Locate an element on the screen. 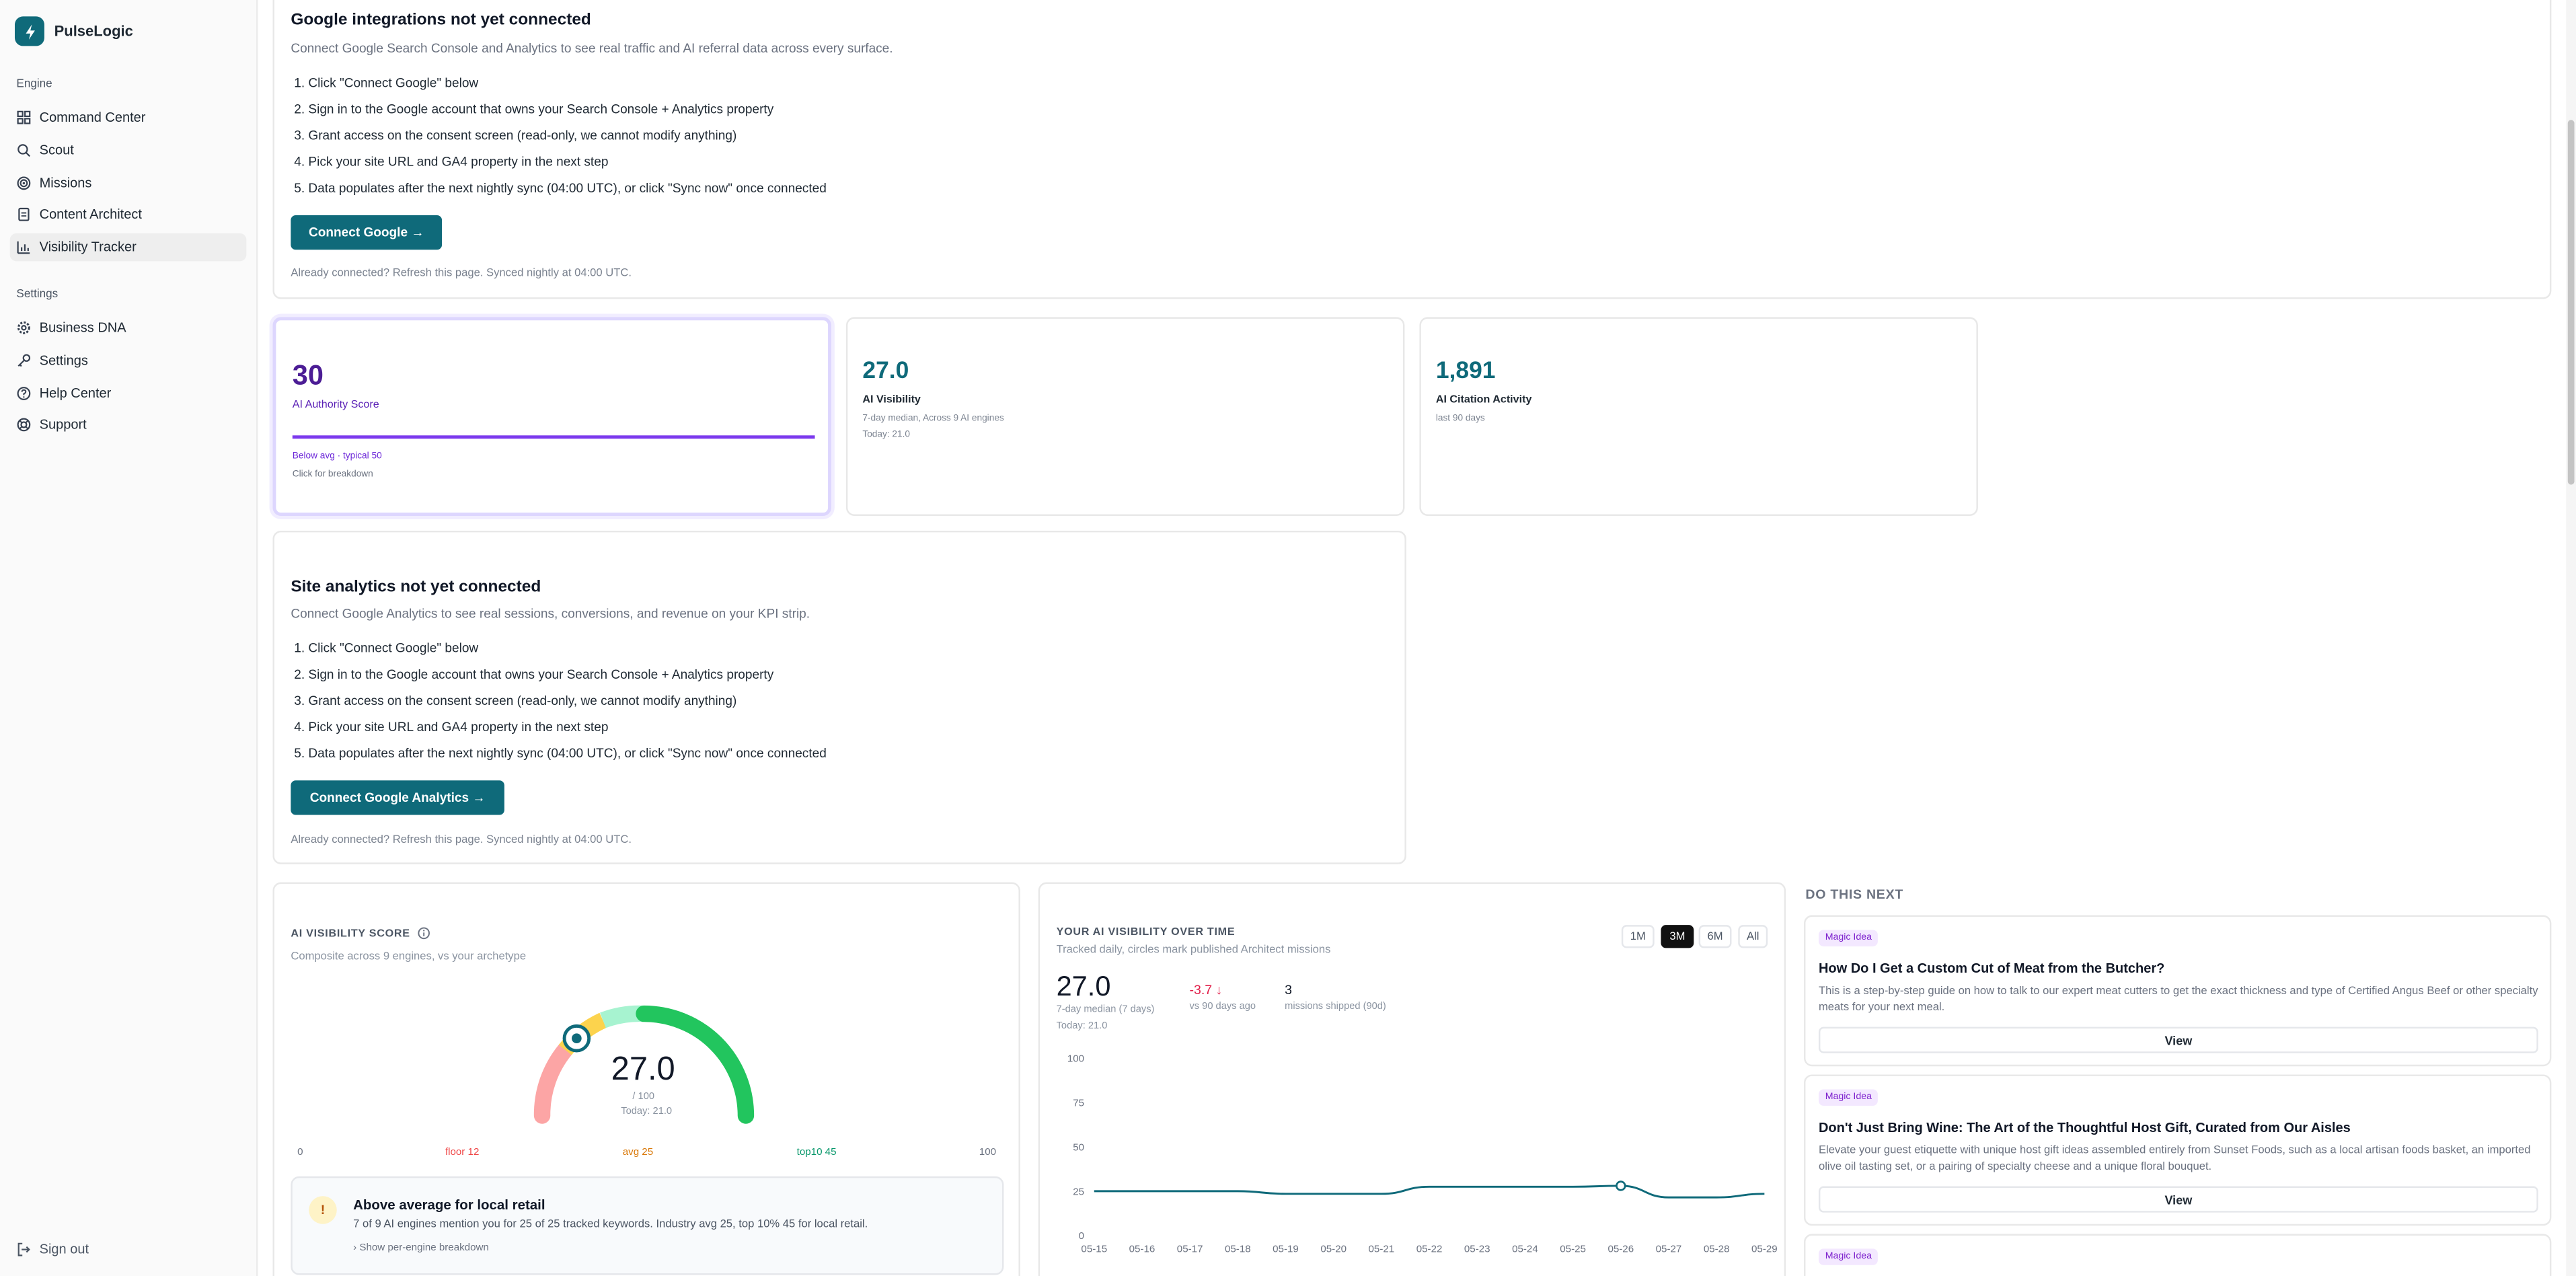 This screenshot has height=1276, width=2576. document-icon is located at coordinates (24, 214).